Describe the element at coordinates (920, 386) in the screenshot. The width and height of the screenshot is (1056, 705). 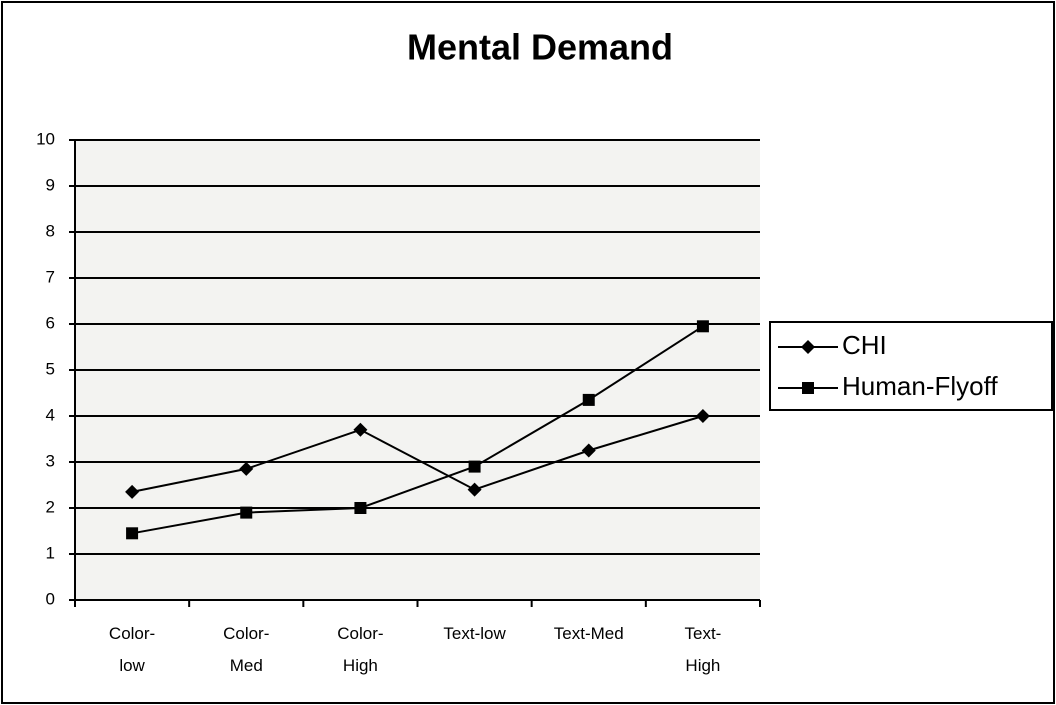
I see `legend-label: Human-Flyoff` at that location.